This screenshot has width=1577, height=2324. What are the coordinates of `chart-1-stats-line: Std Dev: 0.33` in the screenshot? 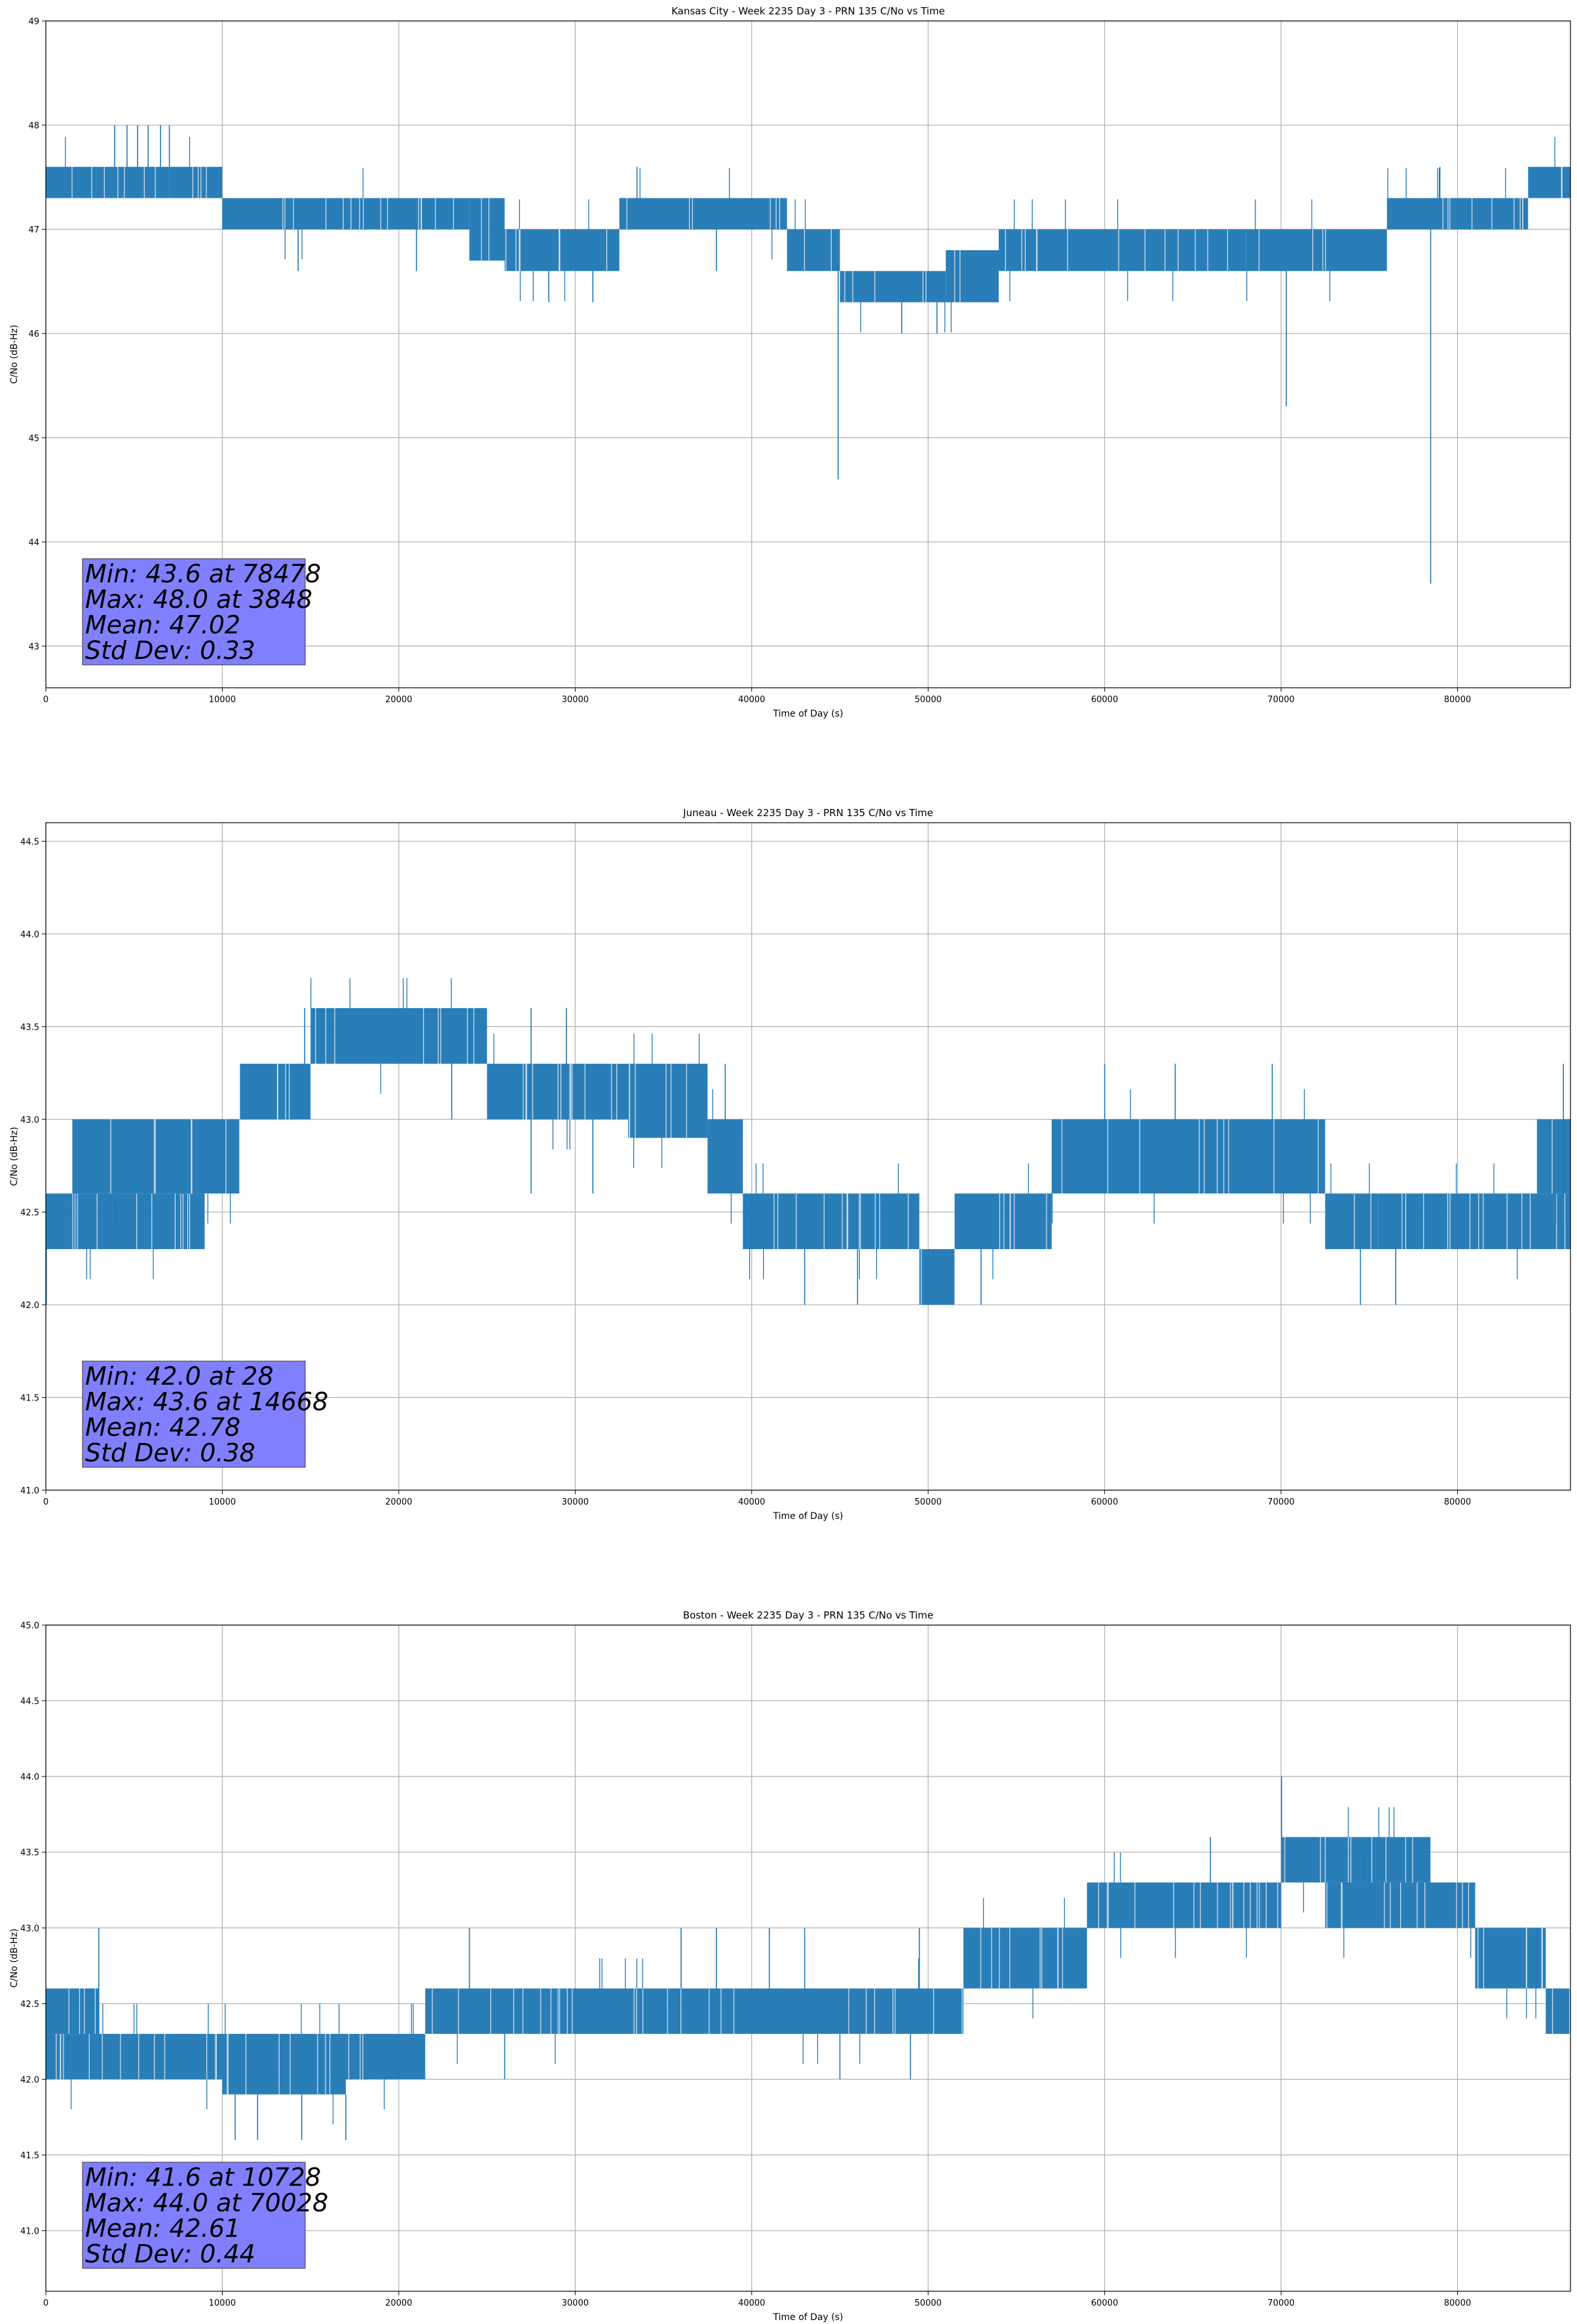 It's located at (170, 650).